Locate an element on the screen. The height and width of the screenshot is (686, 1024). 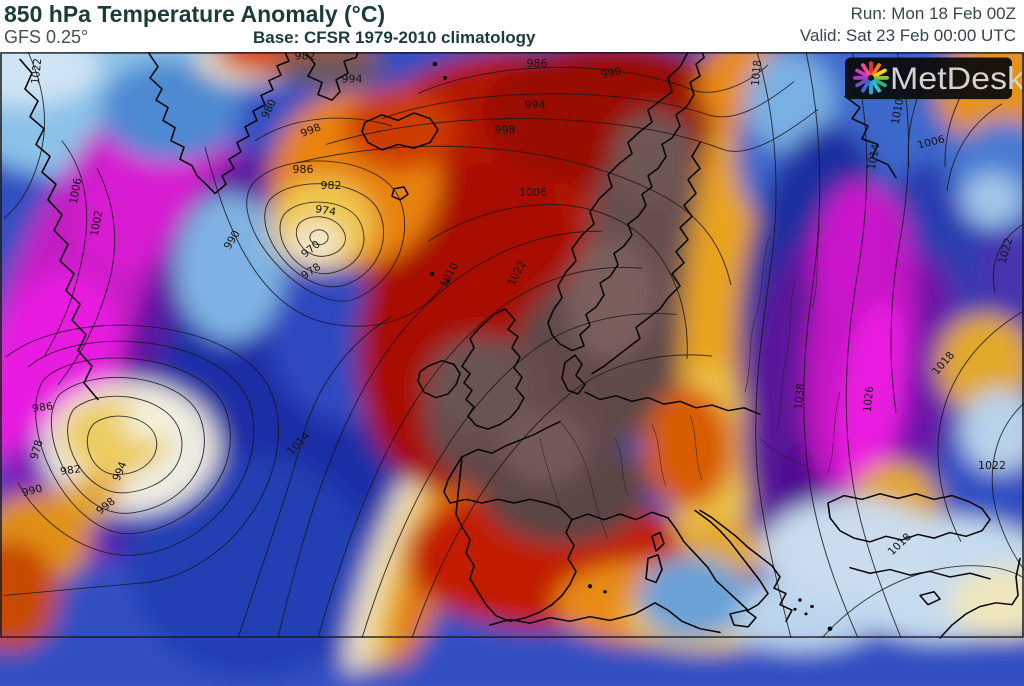
model-label: GFS 0.25° is located at coordinates (46, 37).